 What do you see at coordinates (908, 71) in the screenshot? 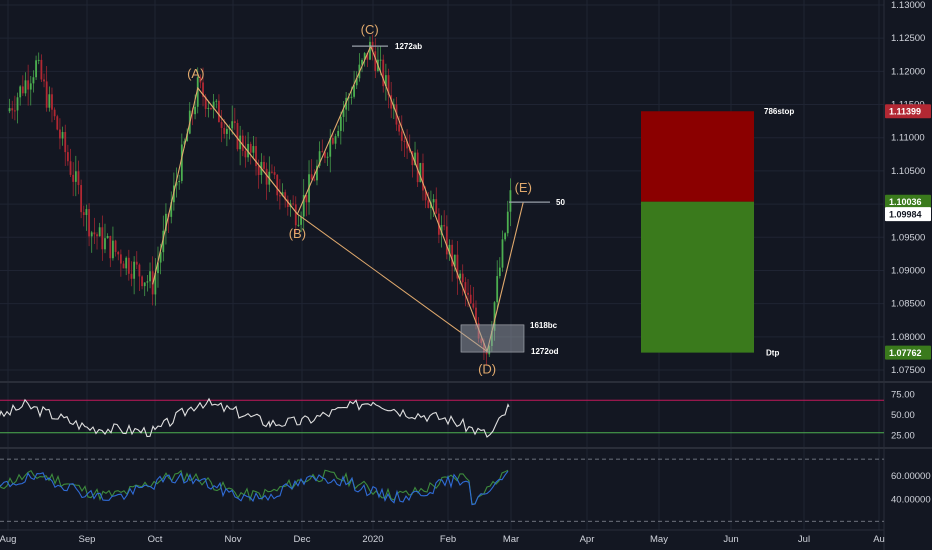
I see `price-tick: 1.12000` at bounding box center [908, 71].